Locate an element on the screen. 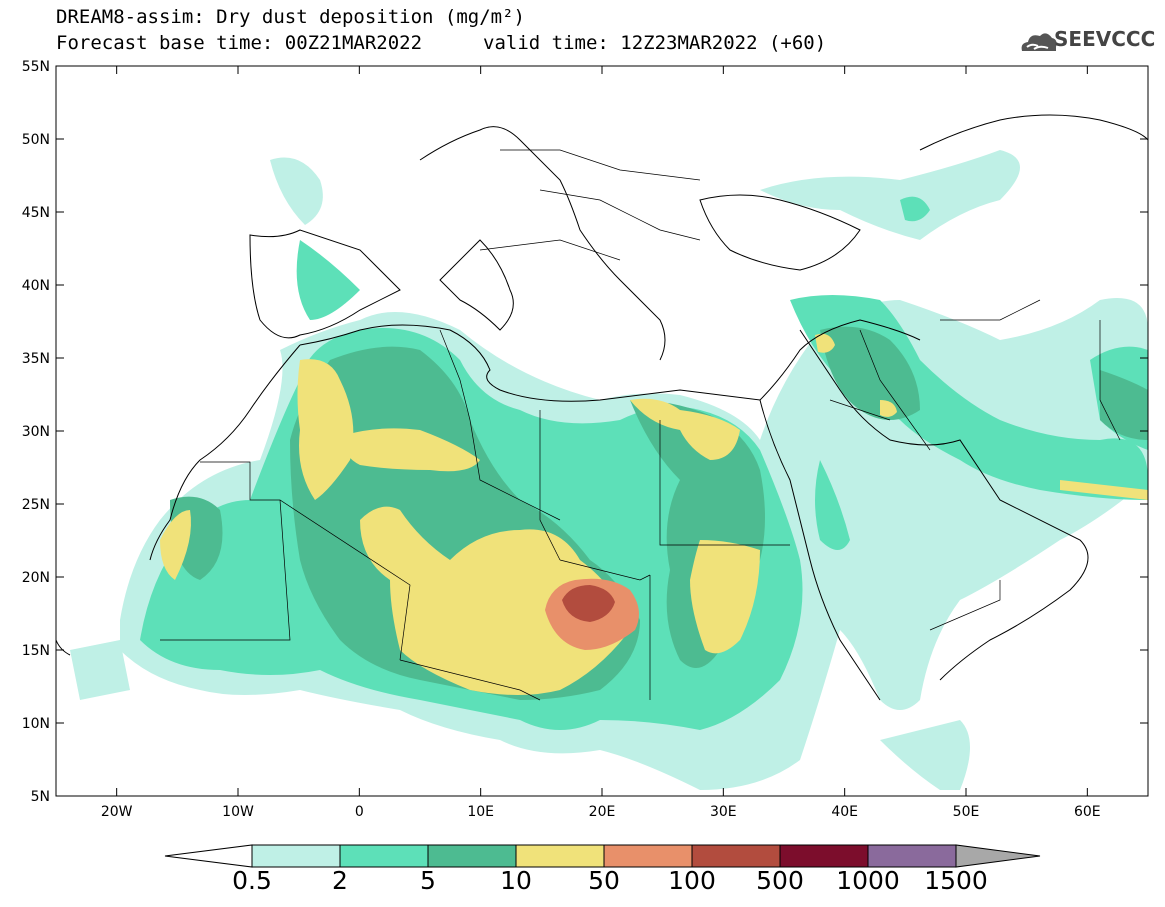 This screenshot has height=907, width=1165. lat-tick-label: 10N is located at coordinates (36, 724).